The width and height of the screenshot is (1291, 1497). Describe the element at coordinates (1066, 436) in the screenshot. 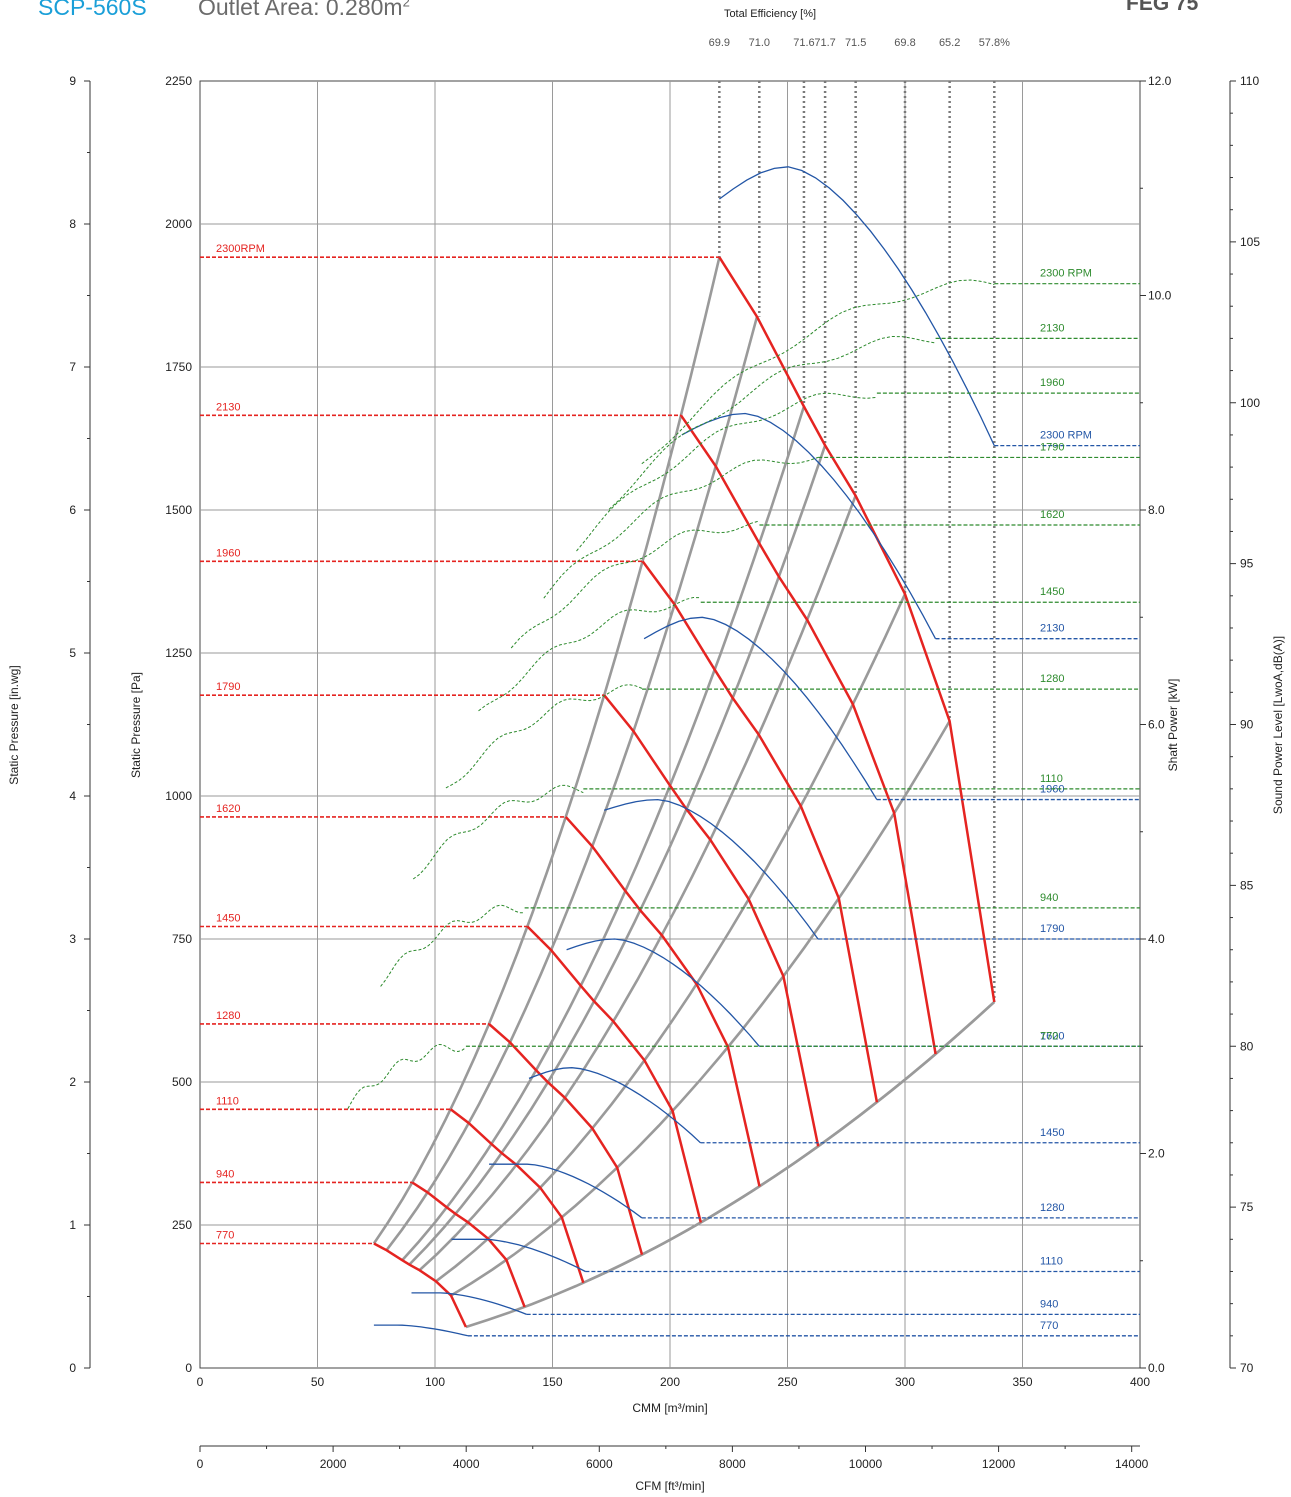

I see `power-label: 2300 RPM` at that location.